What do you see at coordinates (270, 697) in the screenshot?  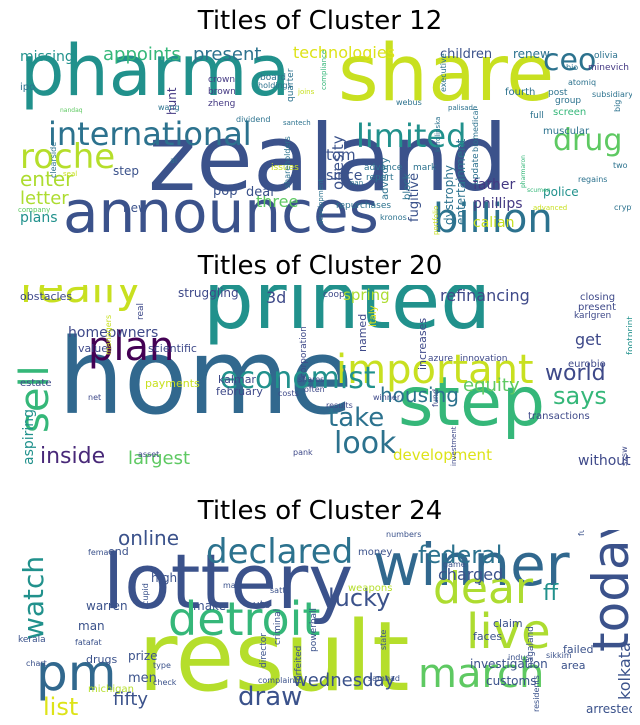 I see `cloud-word: draw` at bounding box center [270, 697].